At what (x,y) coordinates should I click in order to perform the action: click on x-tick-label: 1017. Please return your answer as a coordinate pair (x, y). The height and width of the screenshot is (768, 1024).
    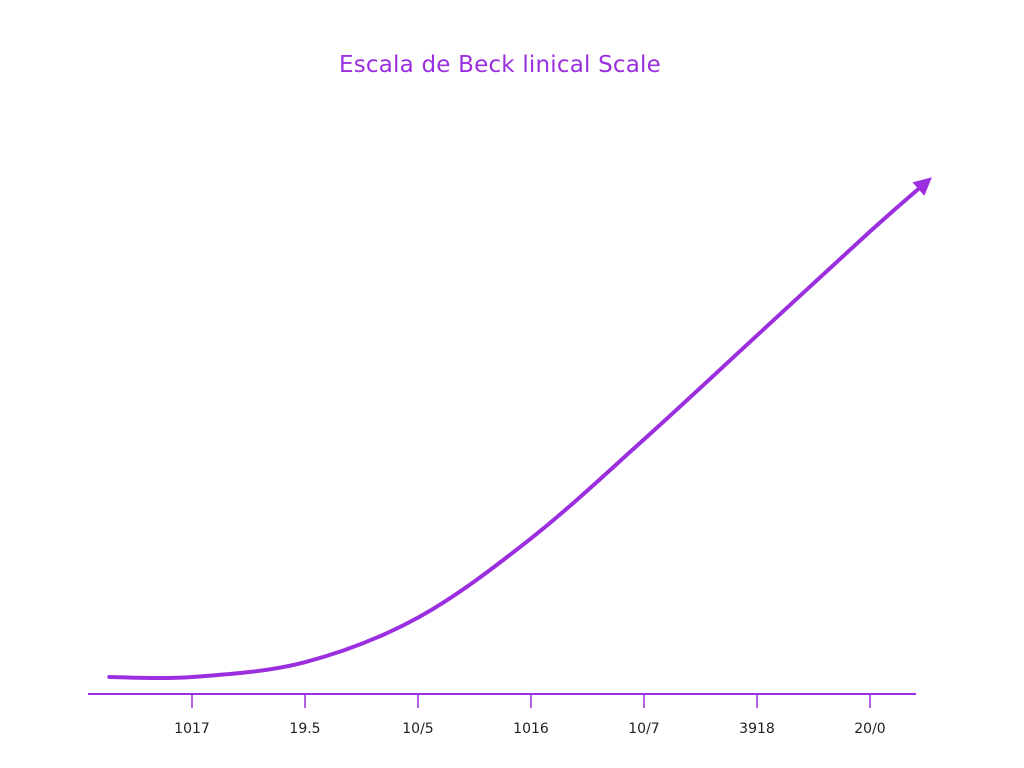
    Looking at the image, I should click on (192, 729).